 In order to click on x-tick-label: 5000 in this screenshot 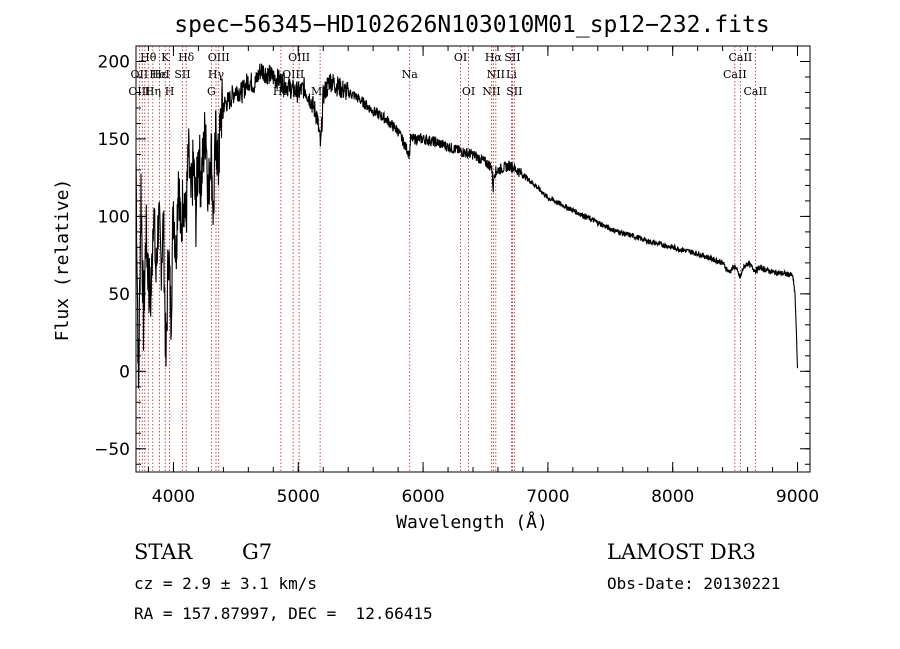, I will do `click(298, 497)`.